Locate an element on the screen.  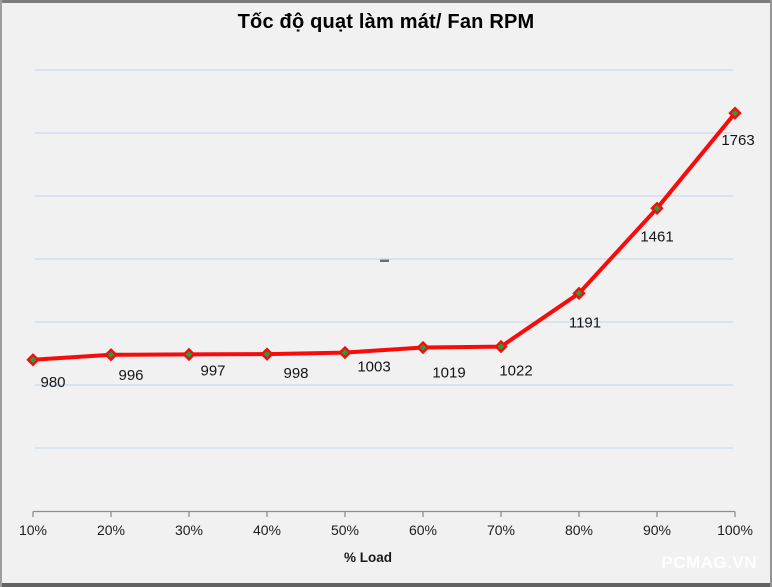
panel-border-bottom is located at coordinates (386, 585).